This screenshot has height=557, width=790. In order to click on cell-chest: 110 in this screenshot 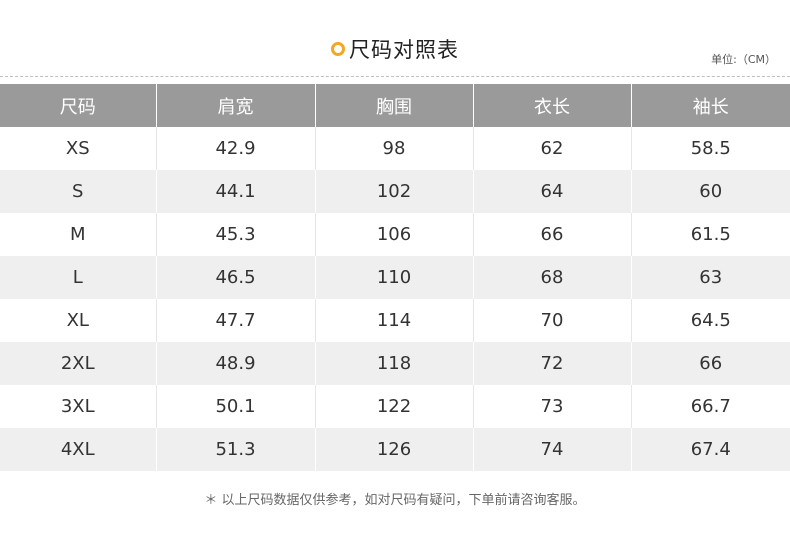, I will do `click(394, 277)`.